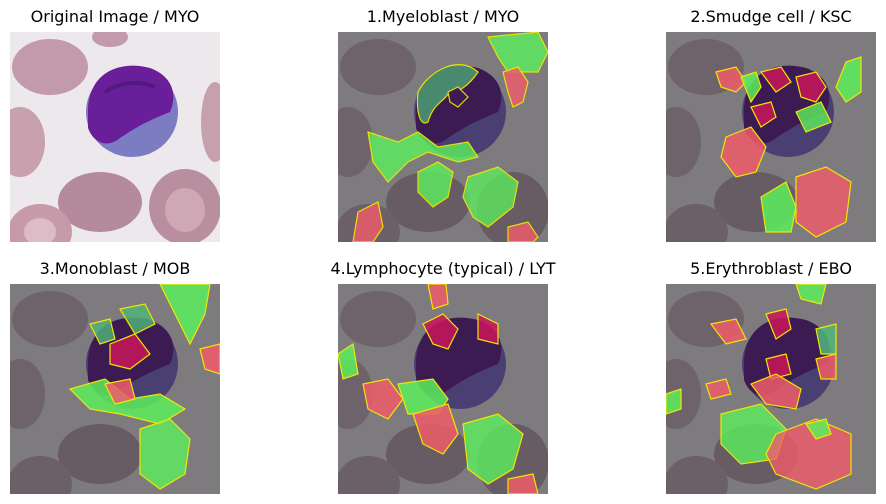 The image size is (886, 504). Describe the element at coordinates (443, 16) in the screenshot. I see `panel-title: 1.Myeloblast / MYO` at that location.